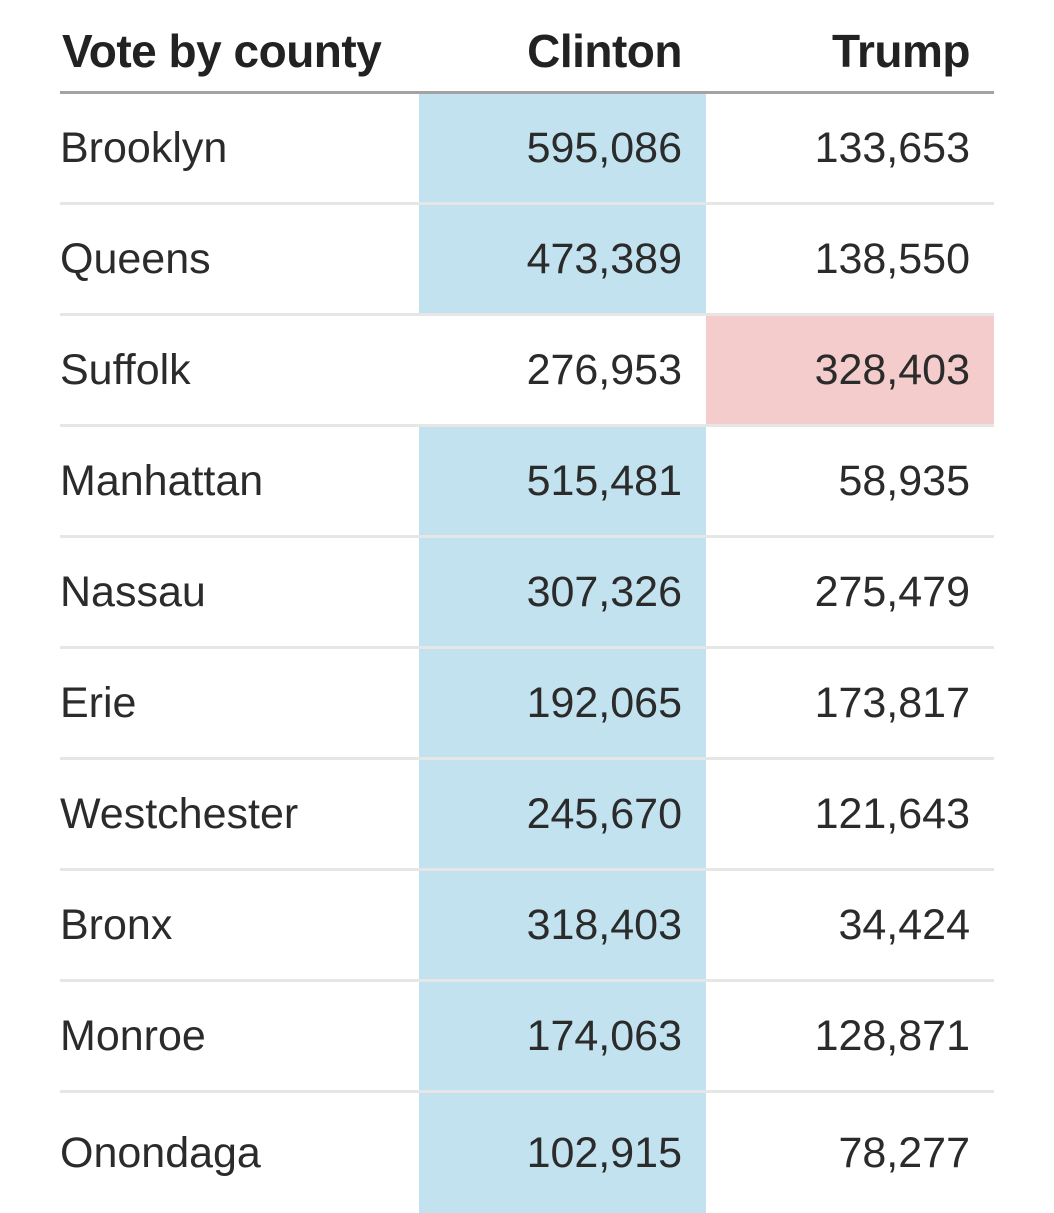  Describe the element at coordinates (562, 592) in the screenshot. I see `clinton-cell: 307,326` at that location.